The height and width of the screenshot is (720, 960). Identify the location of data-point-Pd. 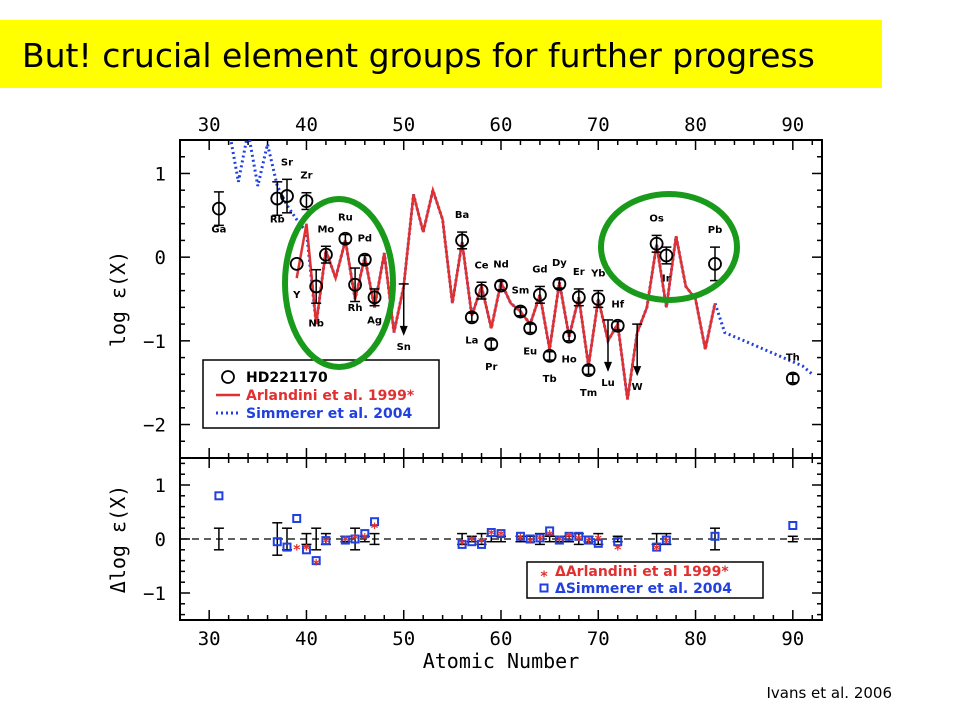
(364, 259).